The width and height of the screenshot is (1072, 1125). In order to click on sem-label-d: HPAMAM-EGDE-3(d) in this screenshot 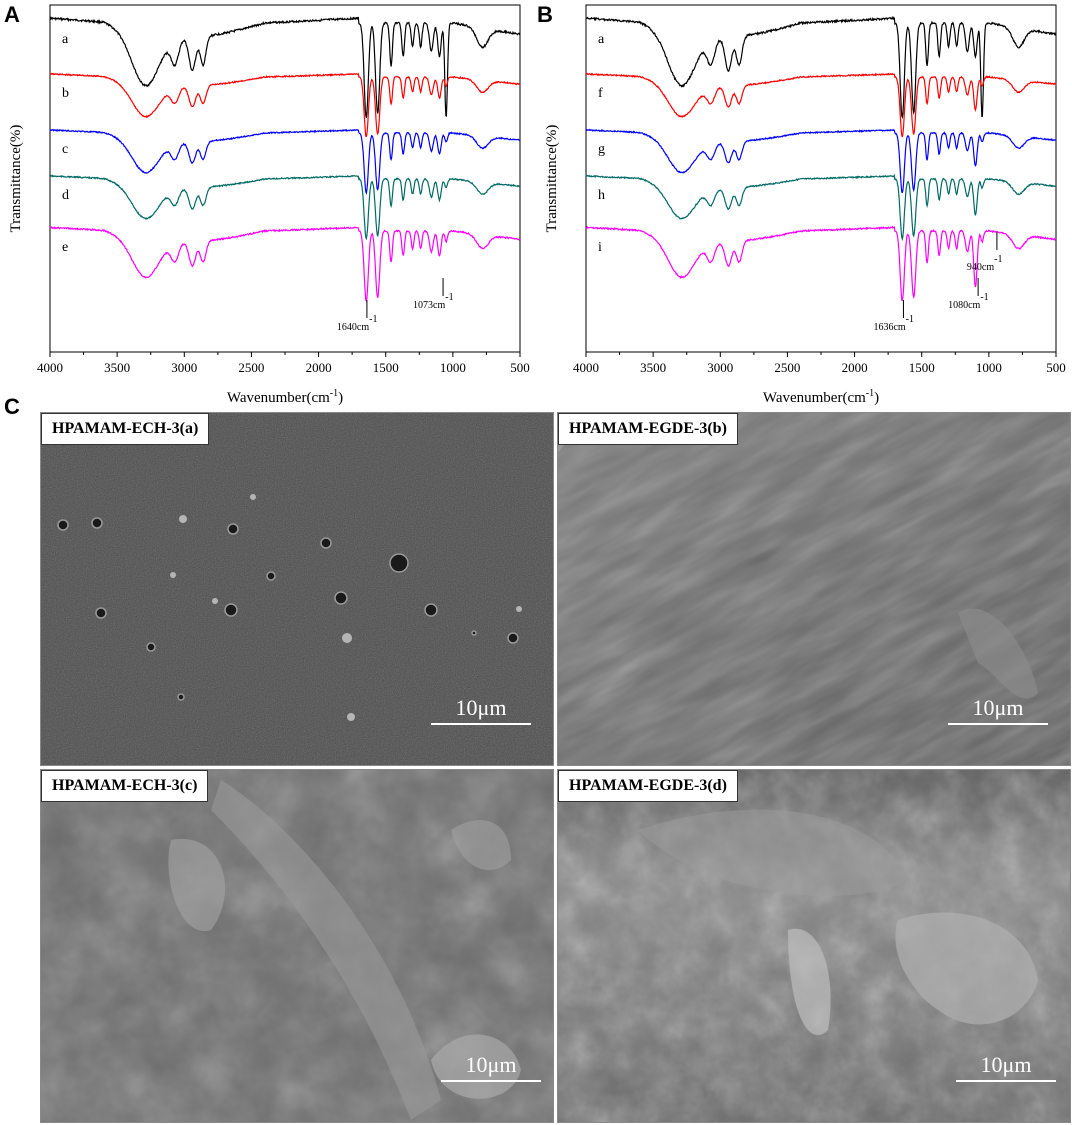, I will do `click(648, 786)`.